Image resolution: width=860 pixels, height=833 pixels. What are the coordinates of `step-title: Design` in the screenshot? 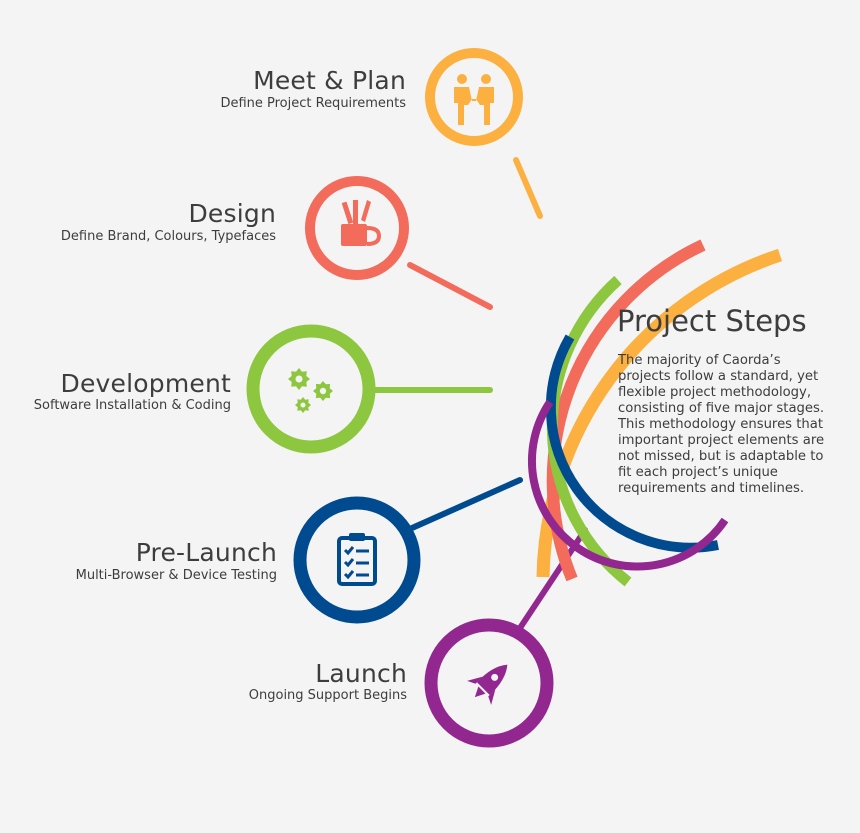 It's located at (232, 213).